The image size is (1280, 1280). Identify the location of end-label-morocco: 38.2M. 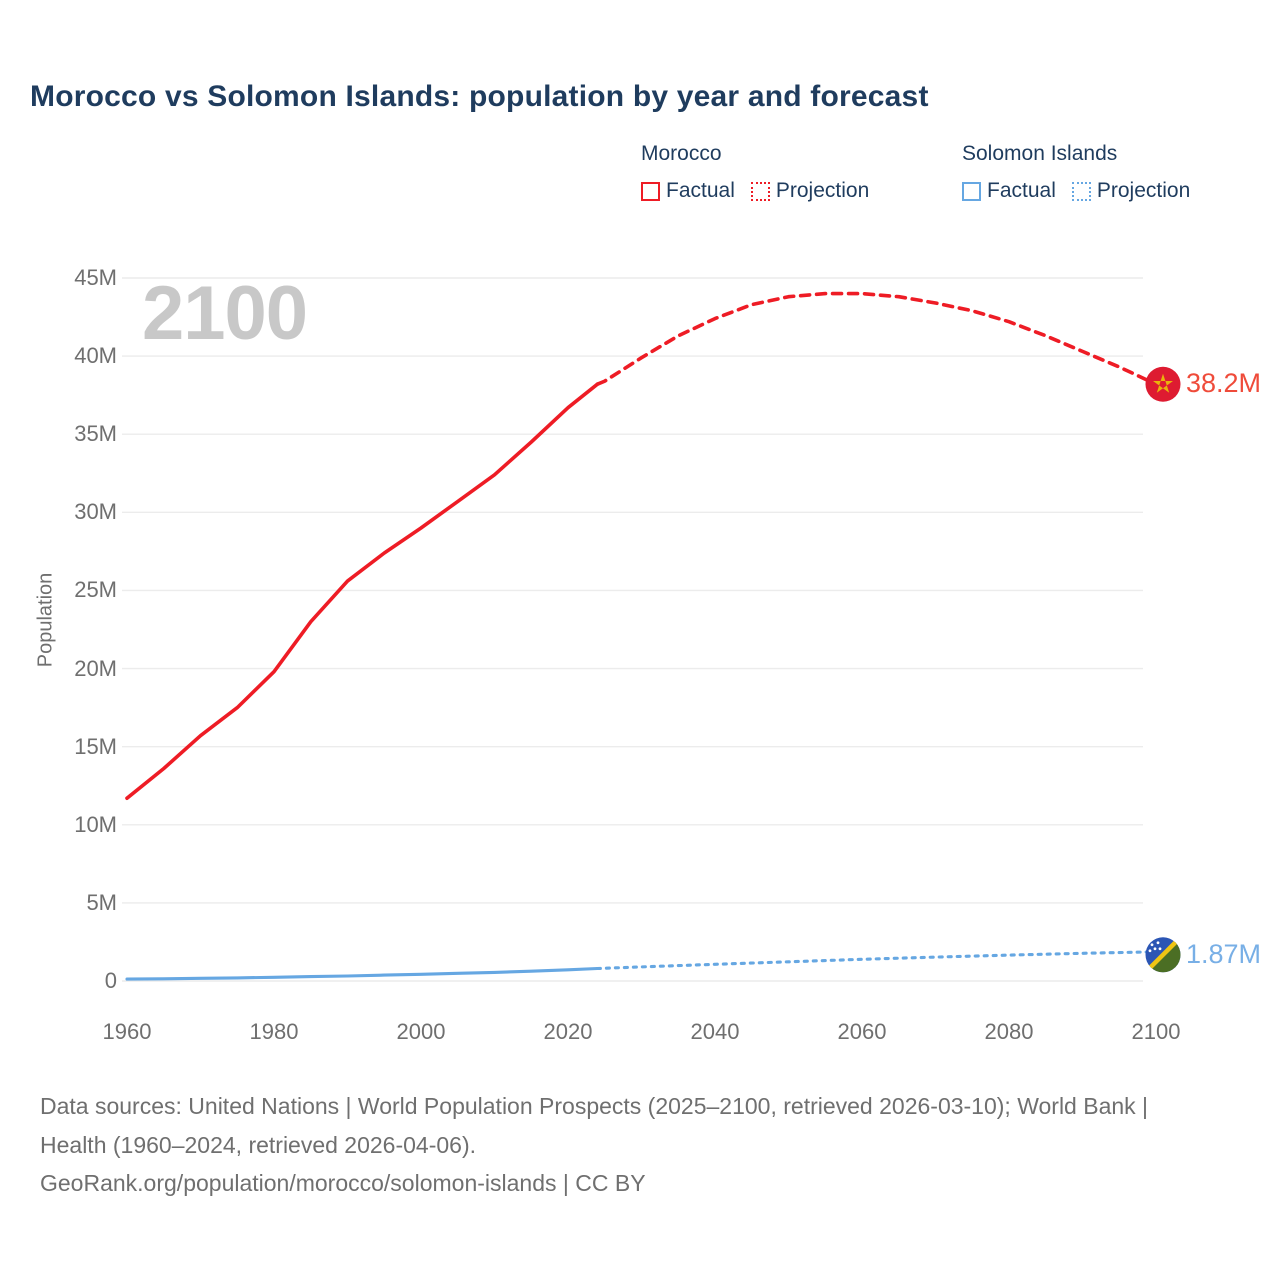
(1224, 383).